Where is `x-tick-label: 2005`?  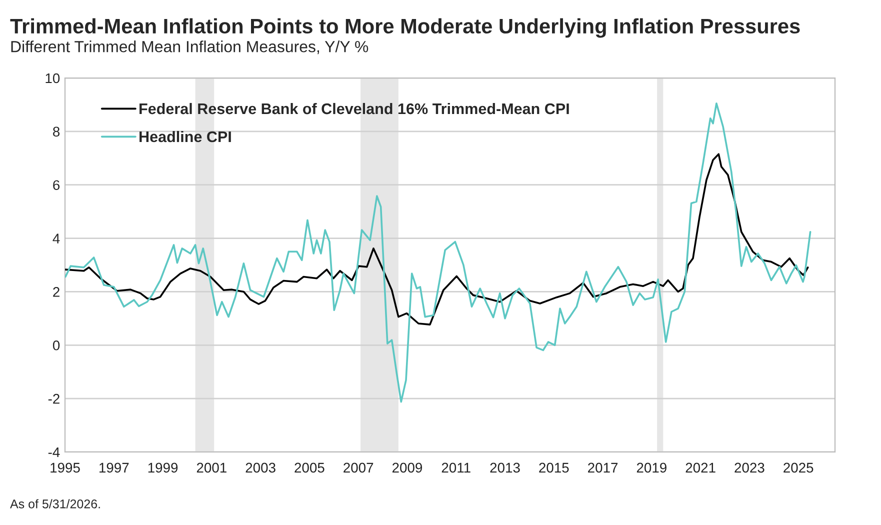 x-tick-label: 2005 is located at coordinates (309, 467).